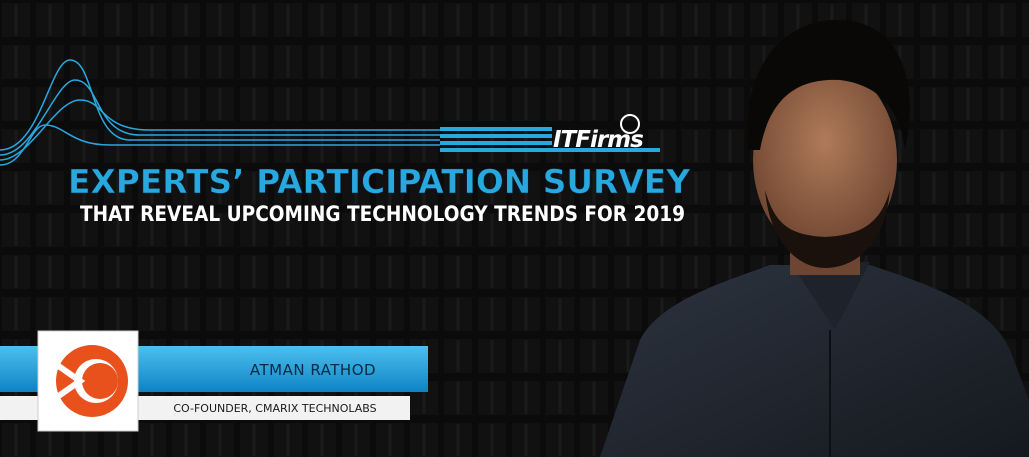  Describe the element at coordinates (379, 181) in the screenshot. I see `title: EXPERTS’ PARTICIPATION SURVEY` at that location.